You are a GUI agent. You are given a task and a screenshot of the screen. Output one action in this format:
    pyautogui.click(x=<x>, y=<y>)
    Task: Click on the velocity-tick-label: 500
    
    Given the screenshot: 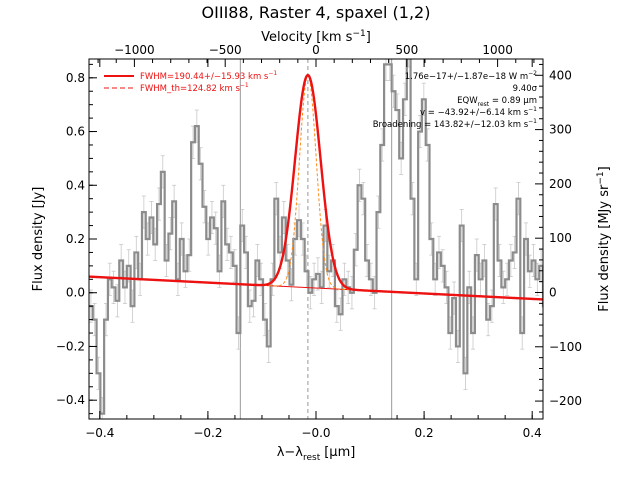 What is the action you would take?
    pyautogui.click(x=406, y=50)
    